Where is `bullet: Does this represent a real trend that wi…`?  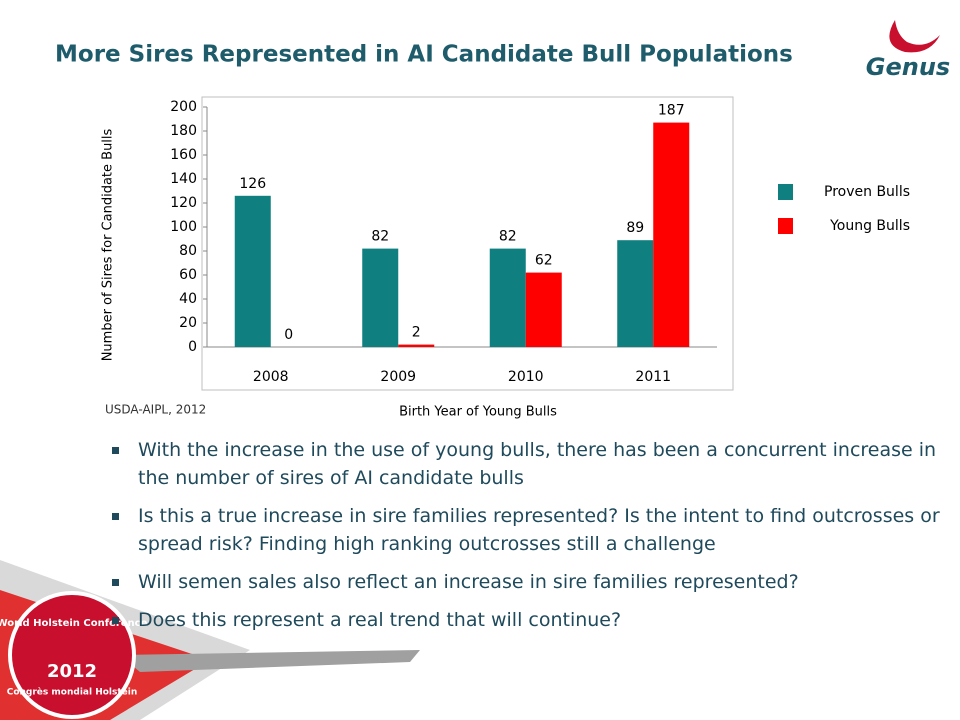
bullet: Does this represent a real trend that wi… is located at coordinates (525, 620).